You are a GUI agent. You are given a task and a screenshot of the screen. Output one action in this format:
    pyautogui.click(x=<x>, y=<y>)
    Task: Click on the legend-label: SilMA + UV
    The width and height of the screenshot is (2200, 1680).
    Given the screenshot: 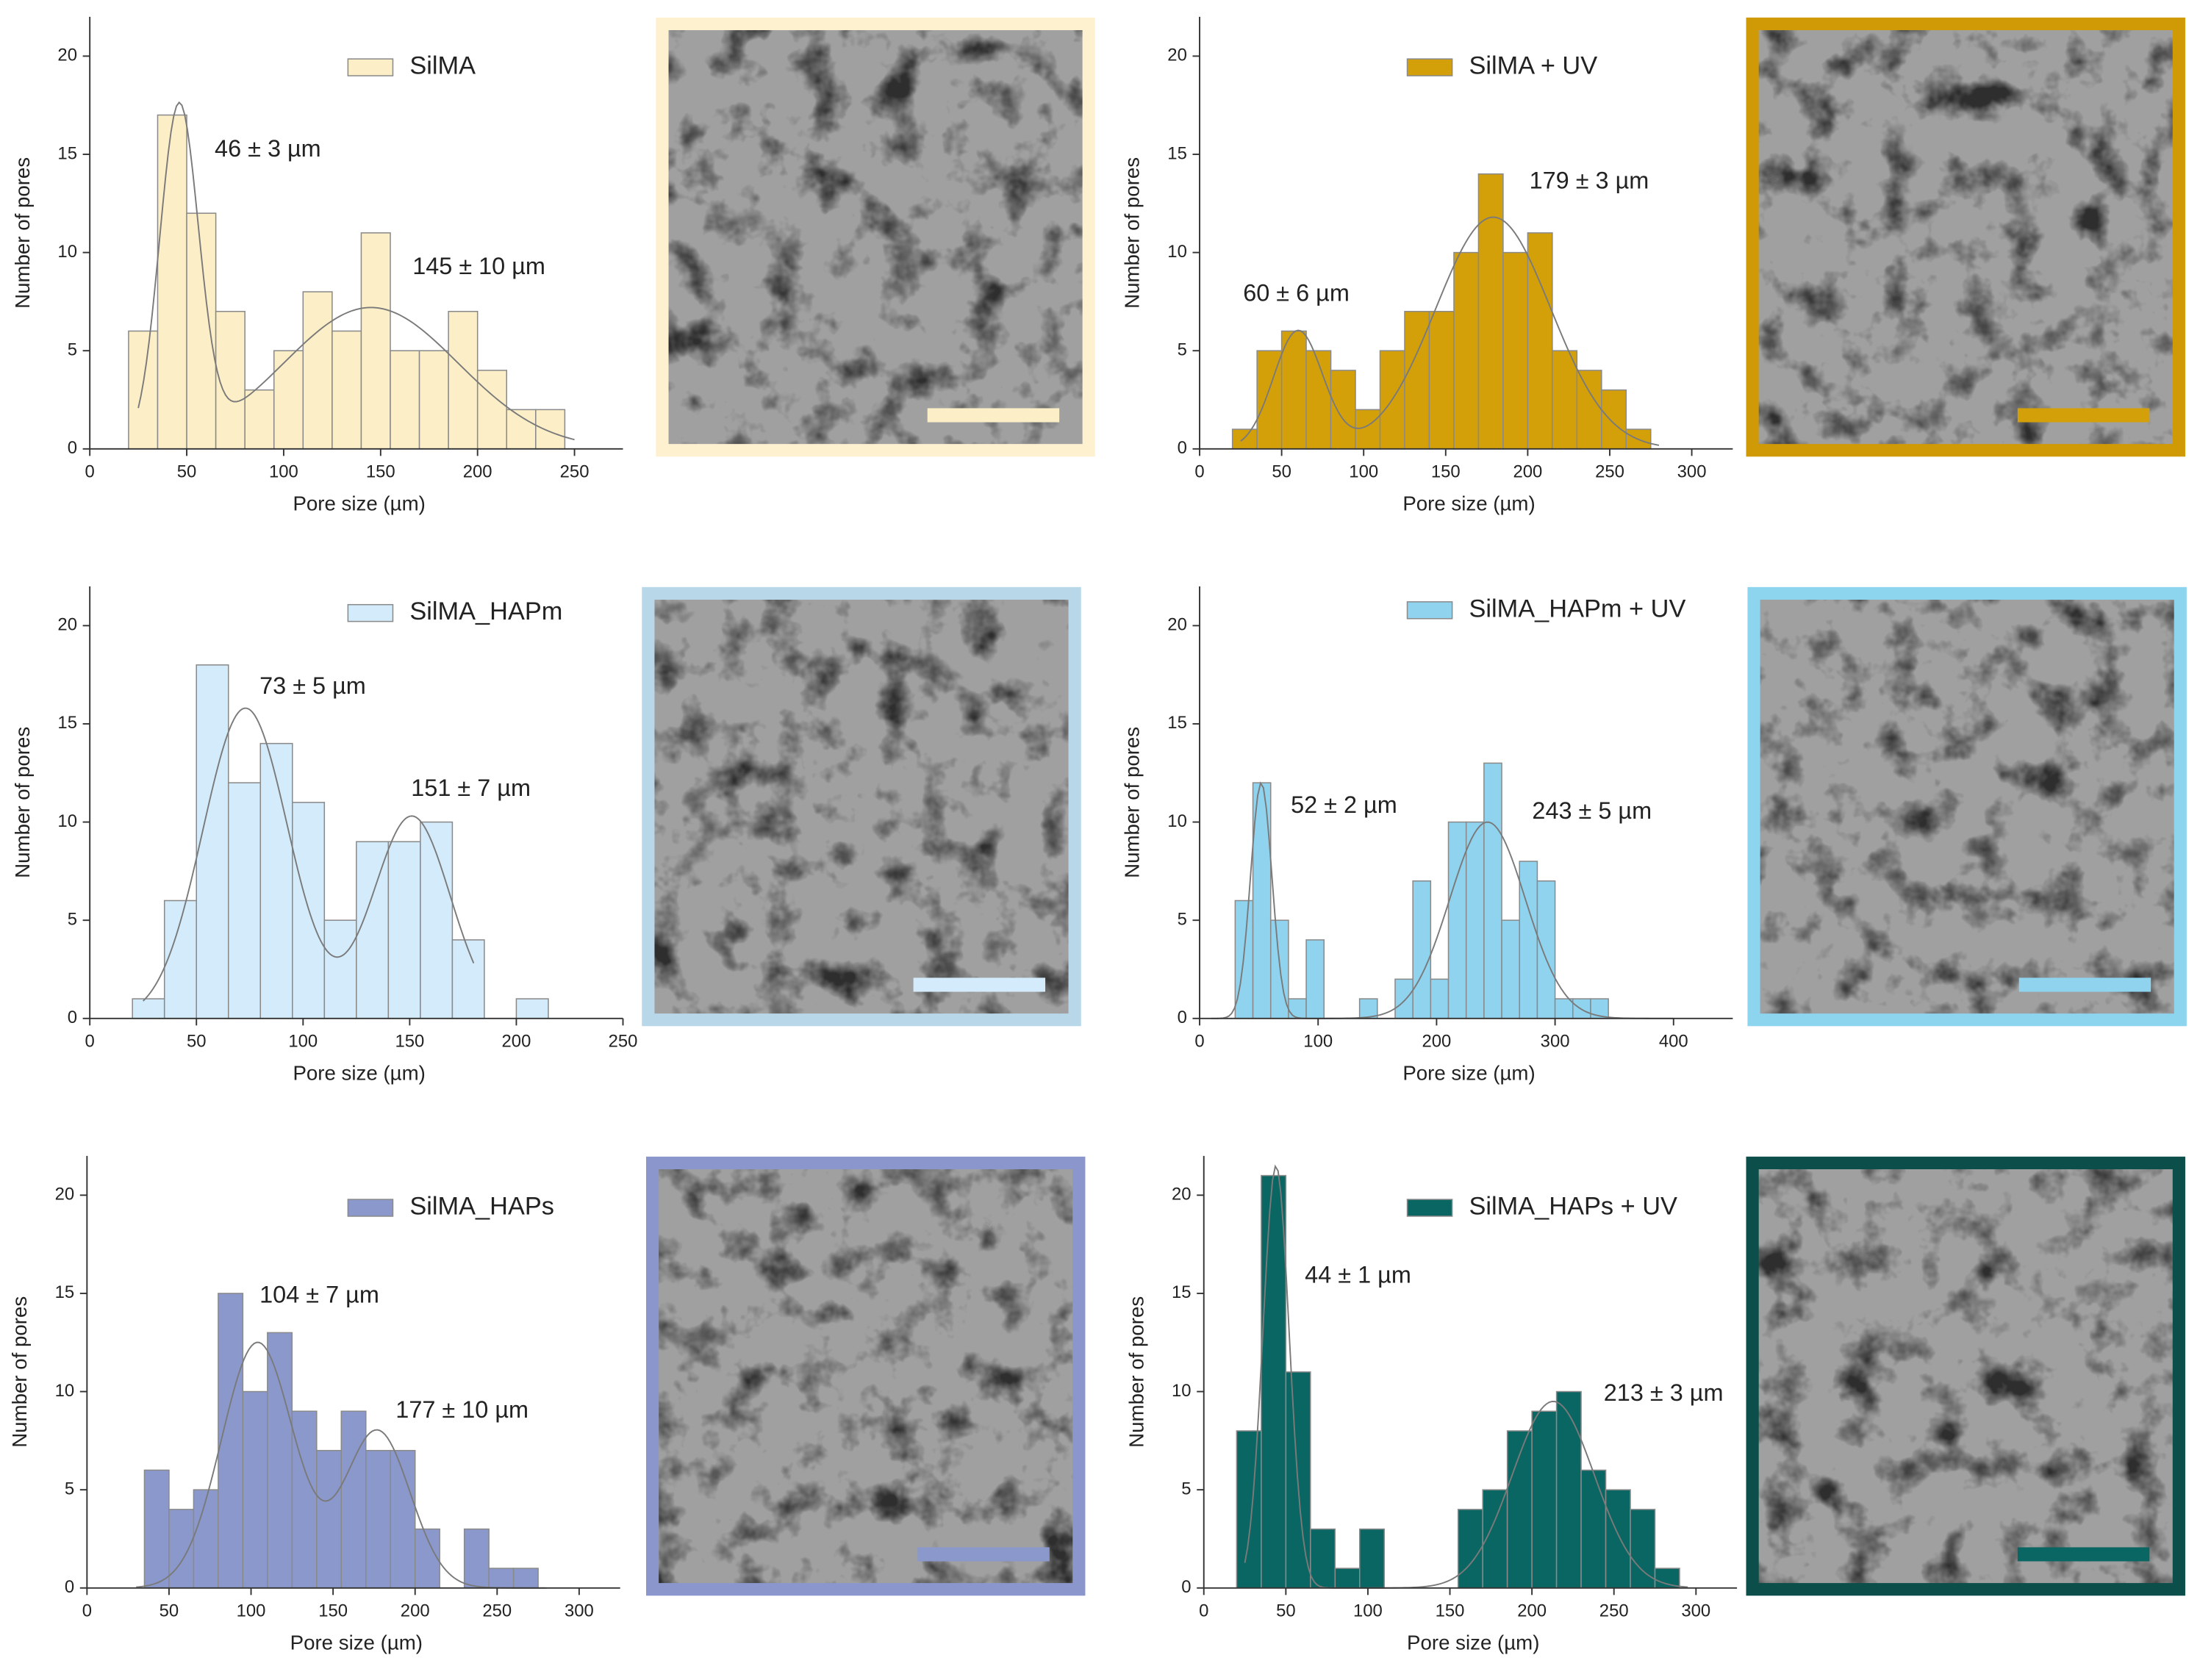 What is the action you would take?
    pyautogui.click(x=1533, y=66)
    